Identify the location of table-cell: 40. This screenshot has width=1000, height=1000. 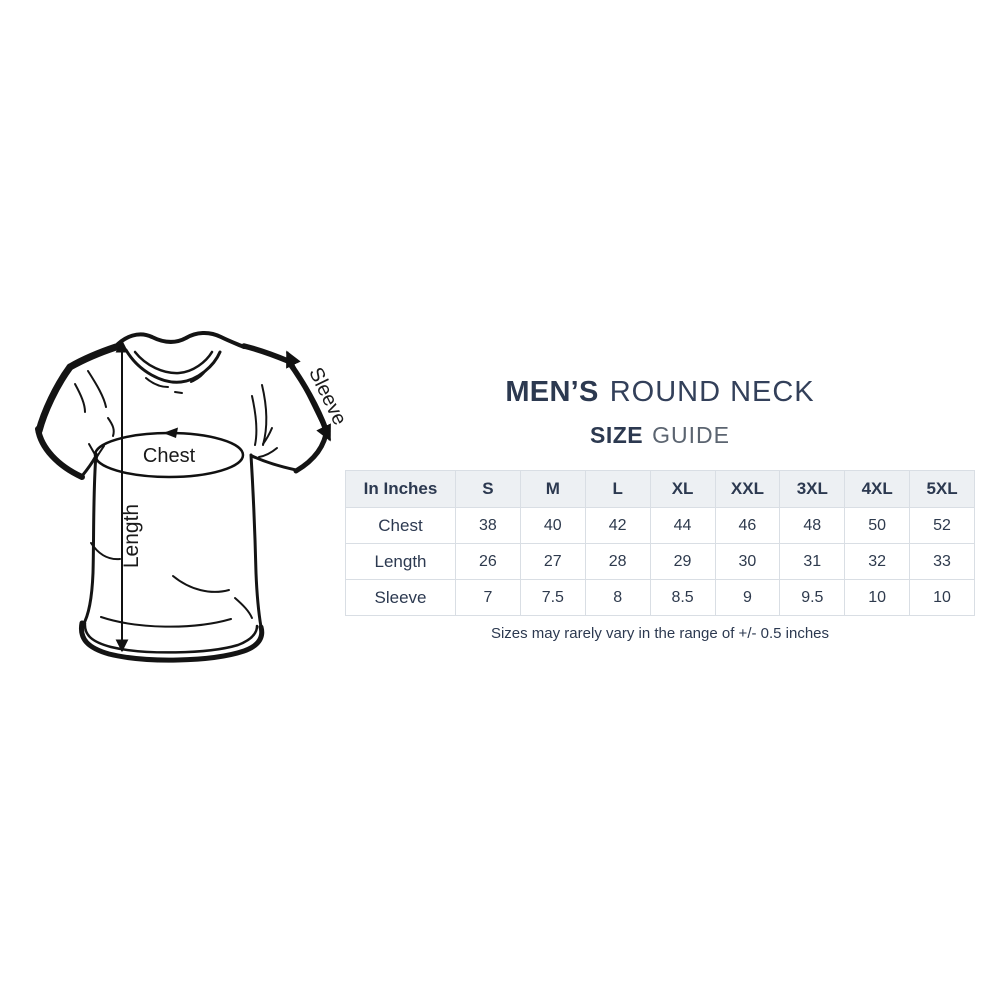
(552, 525).